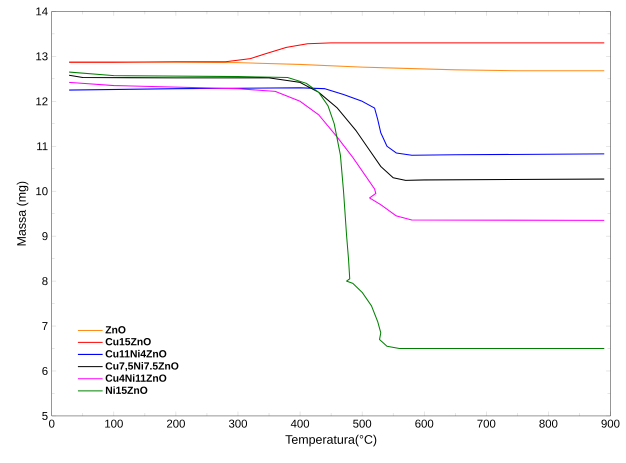 This screenshot has width=626, height=463. I want to click on y-tick-label: 12, so click(42, 102).